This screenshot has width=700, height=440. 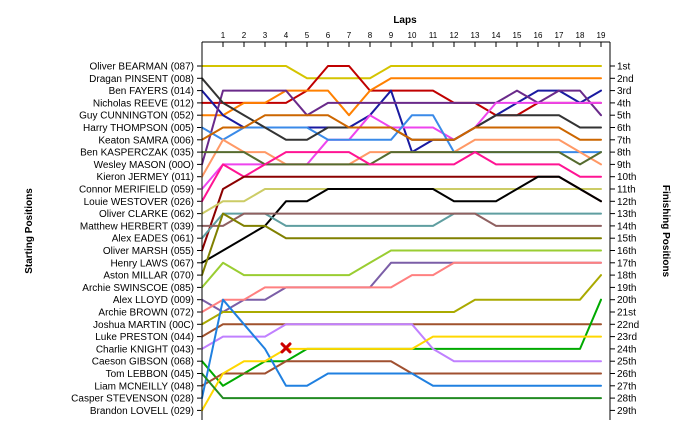 What do you see at coordinates (626, 177) in the screenshot?
I see `finishing-position-label: 10th` at bounding box center [626, 177].